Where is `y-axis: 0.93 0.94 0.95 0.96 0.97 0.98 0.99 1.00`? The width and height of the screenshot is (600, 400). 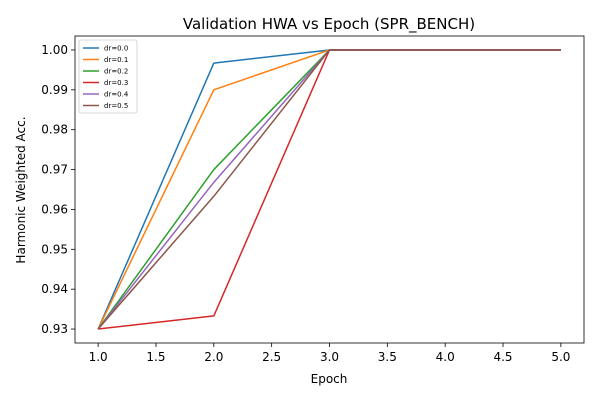 y-axis: 0.93 0.94 0.95 0.96 0.97 0.98 0.99 1.00 is located at coordinates (58, 189).